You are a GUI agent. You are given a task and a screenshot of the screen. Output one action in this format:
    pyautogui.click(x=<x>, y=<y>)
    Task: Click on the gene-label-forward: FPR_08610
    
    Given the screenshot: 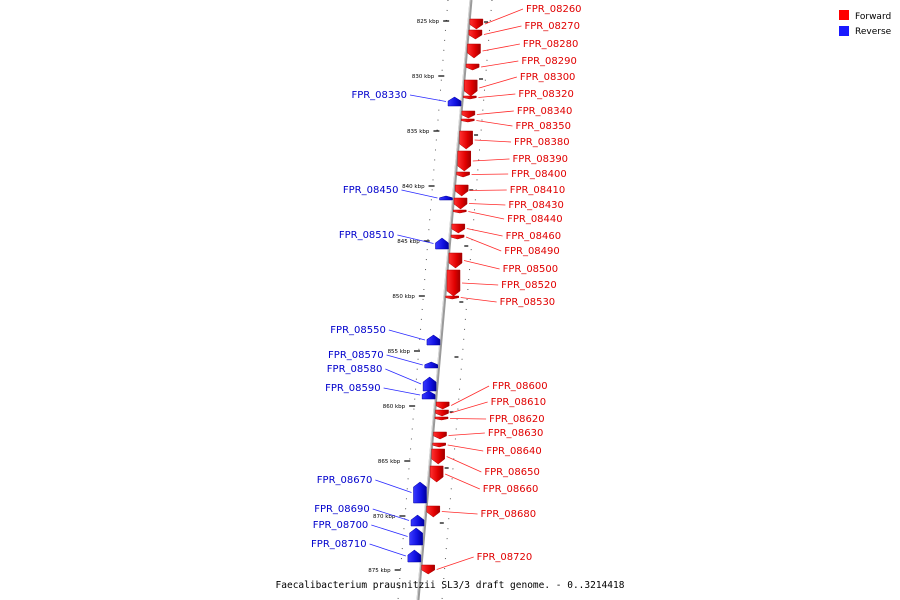 What is the action you would take?
    pyautogui.click(x=519, y=402)
    